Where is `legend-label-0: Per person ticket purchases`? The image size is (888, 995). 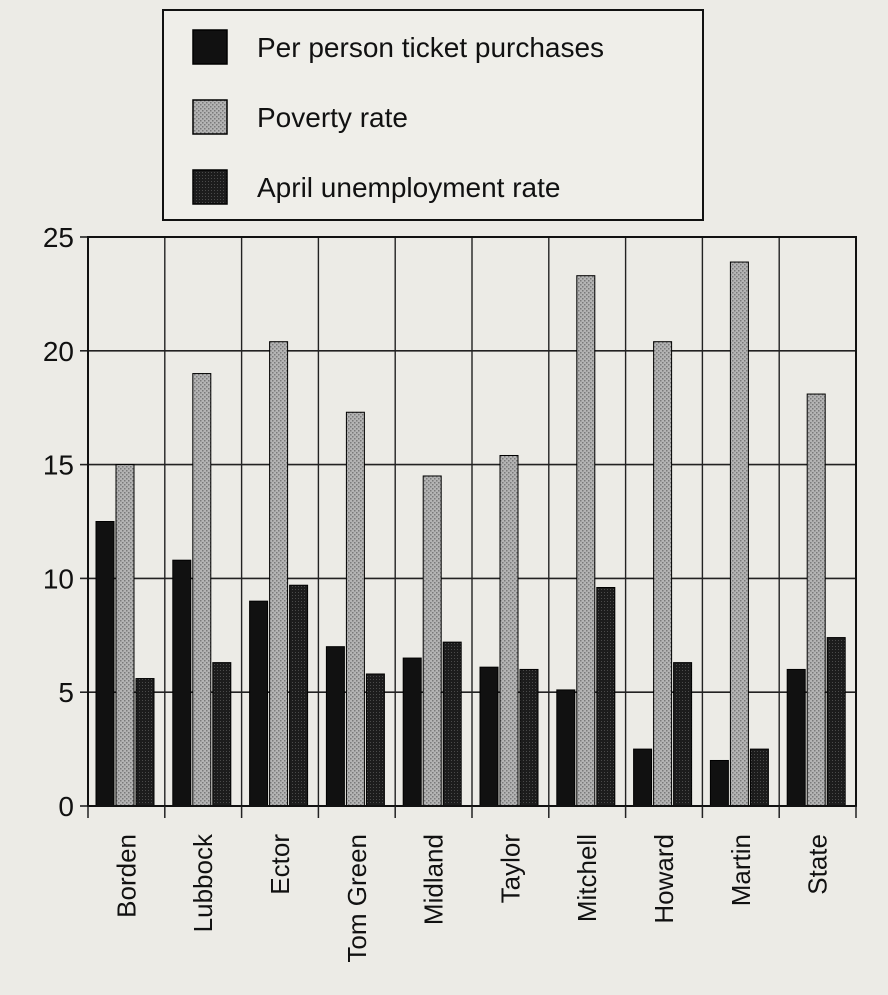 legend-label-0: Per person ticket purchases is located at coordinates (430, 47).